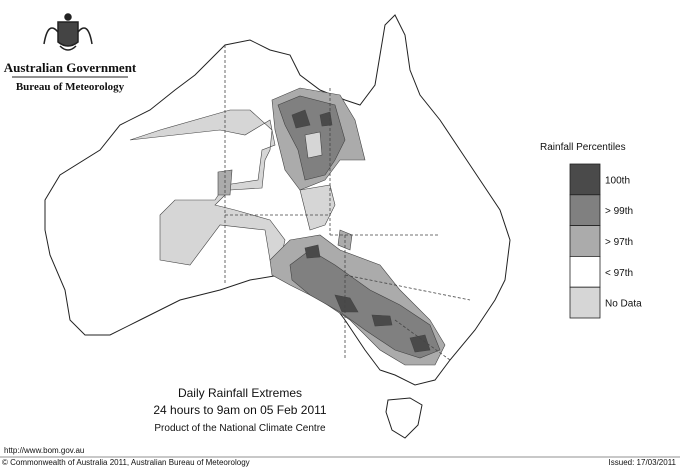  I want to click on crest, so click(68, 32).